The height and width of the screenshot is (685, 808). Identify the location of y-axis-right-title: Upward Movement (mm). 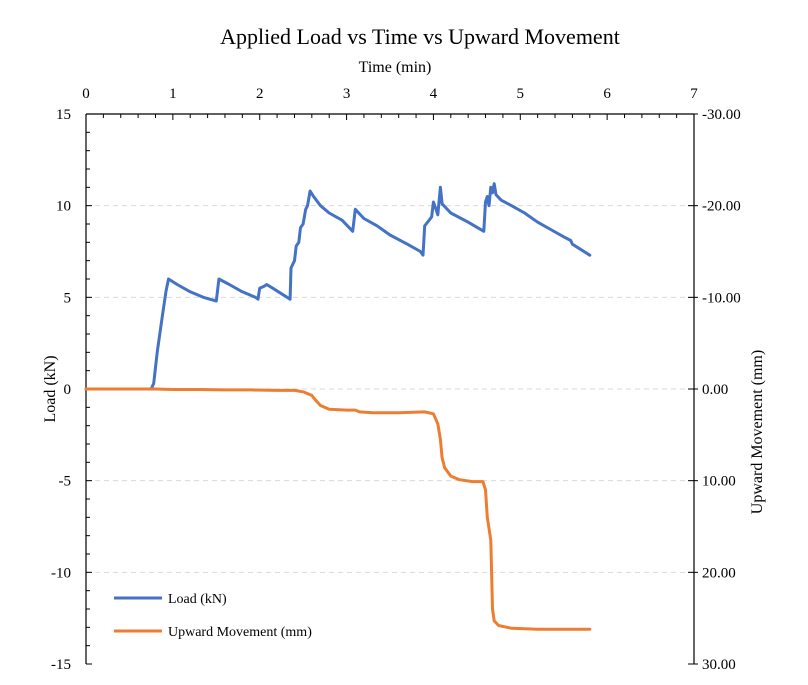
(757, 432).